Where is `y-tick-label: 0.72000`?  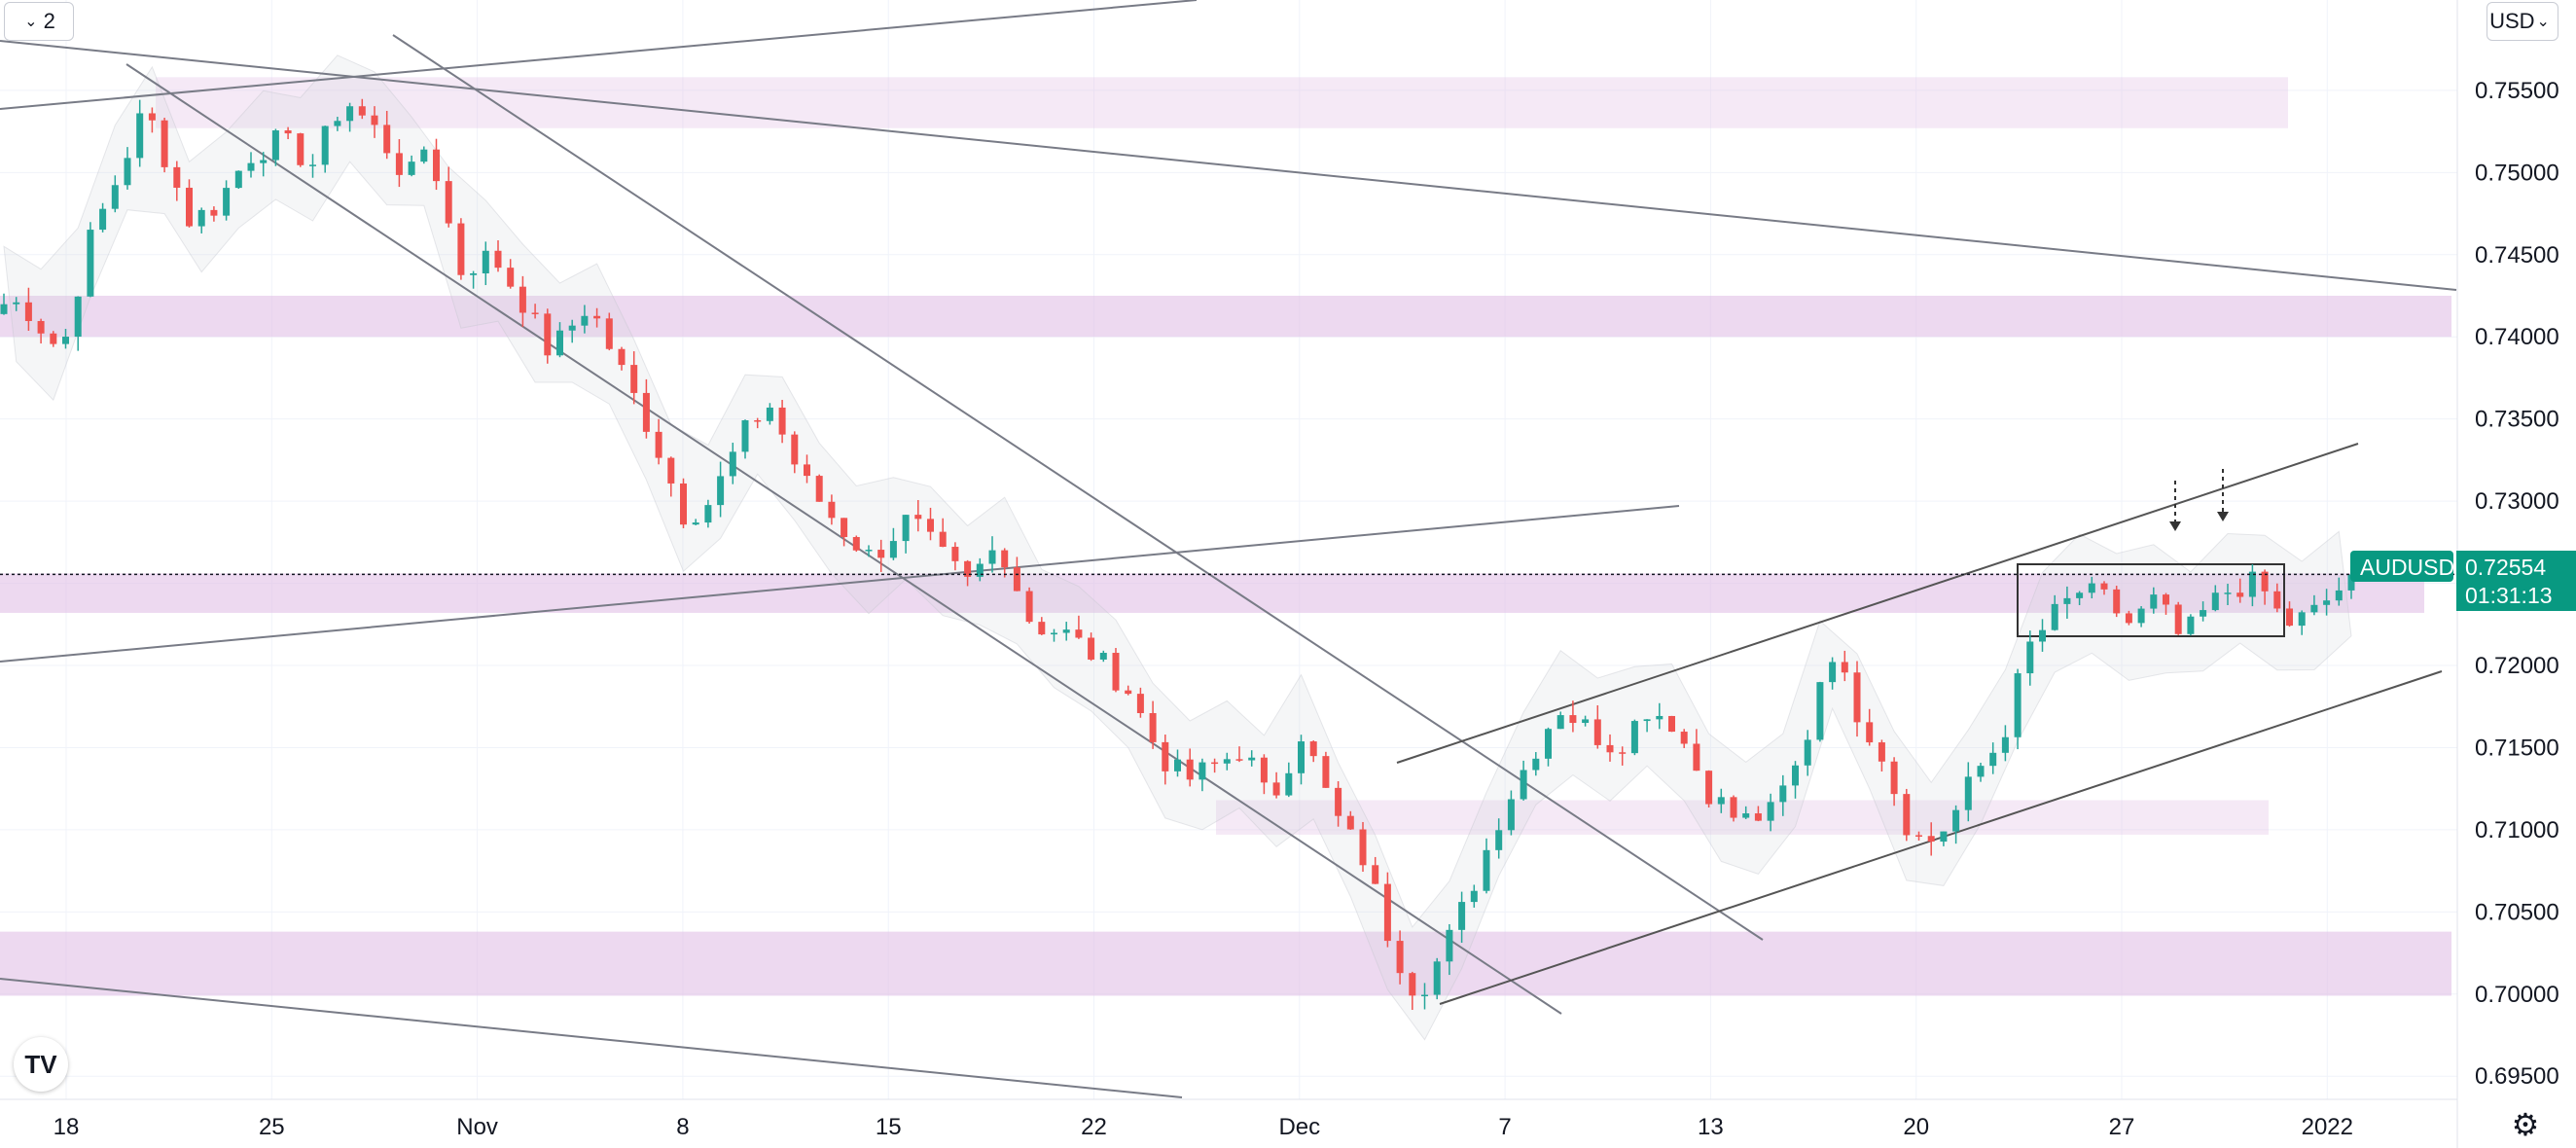
y-tick-label: 0.72000 is located at coordinates (2517, 666).